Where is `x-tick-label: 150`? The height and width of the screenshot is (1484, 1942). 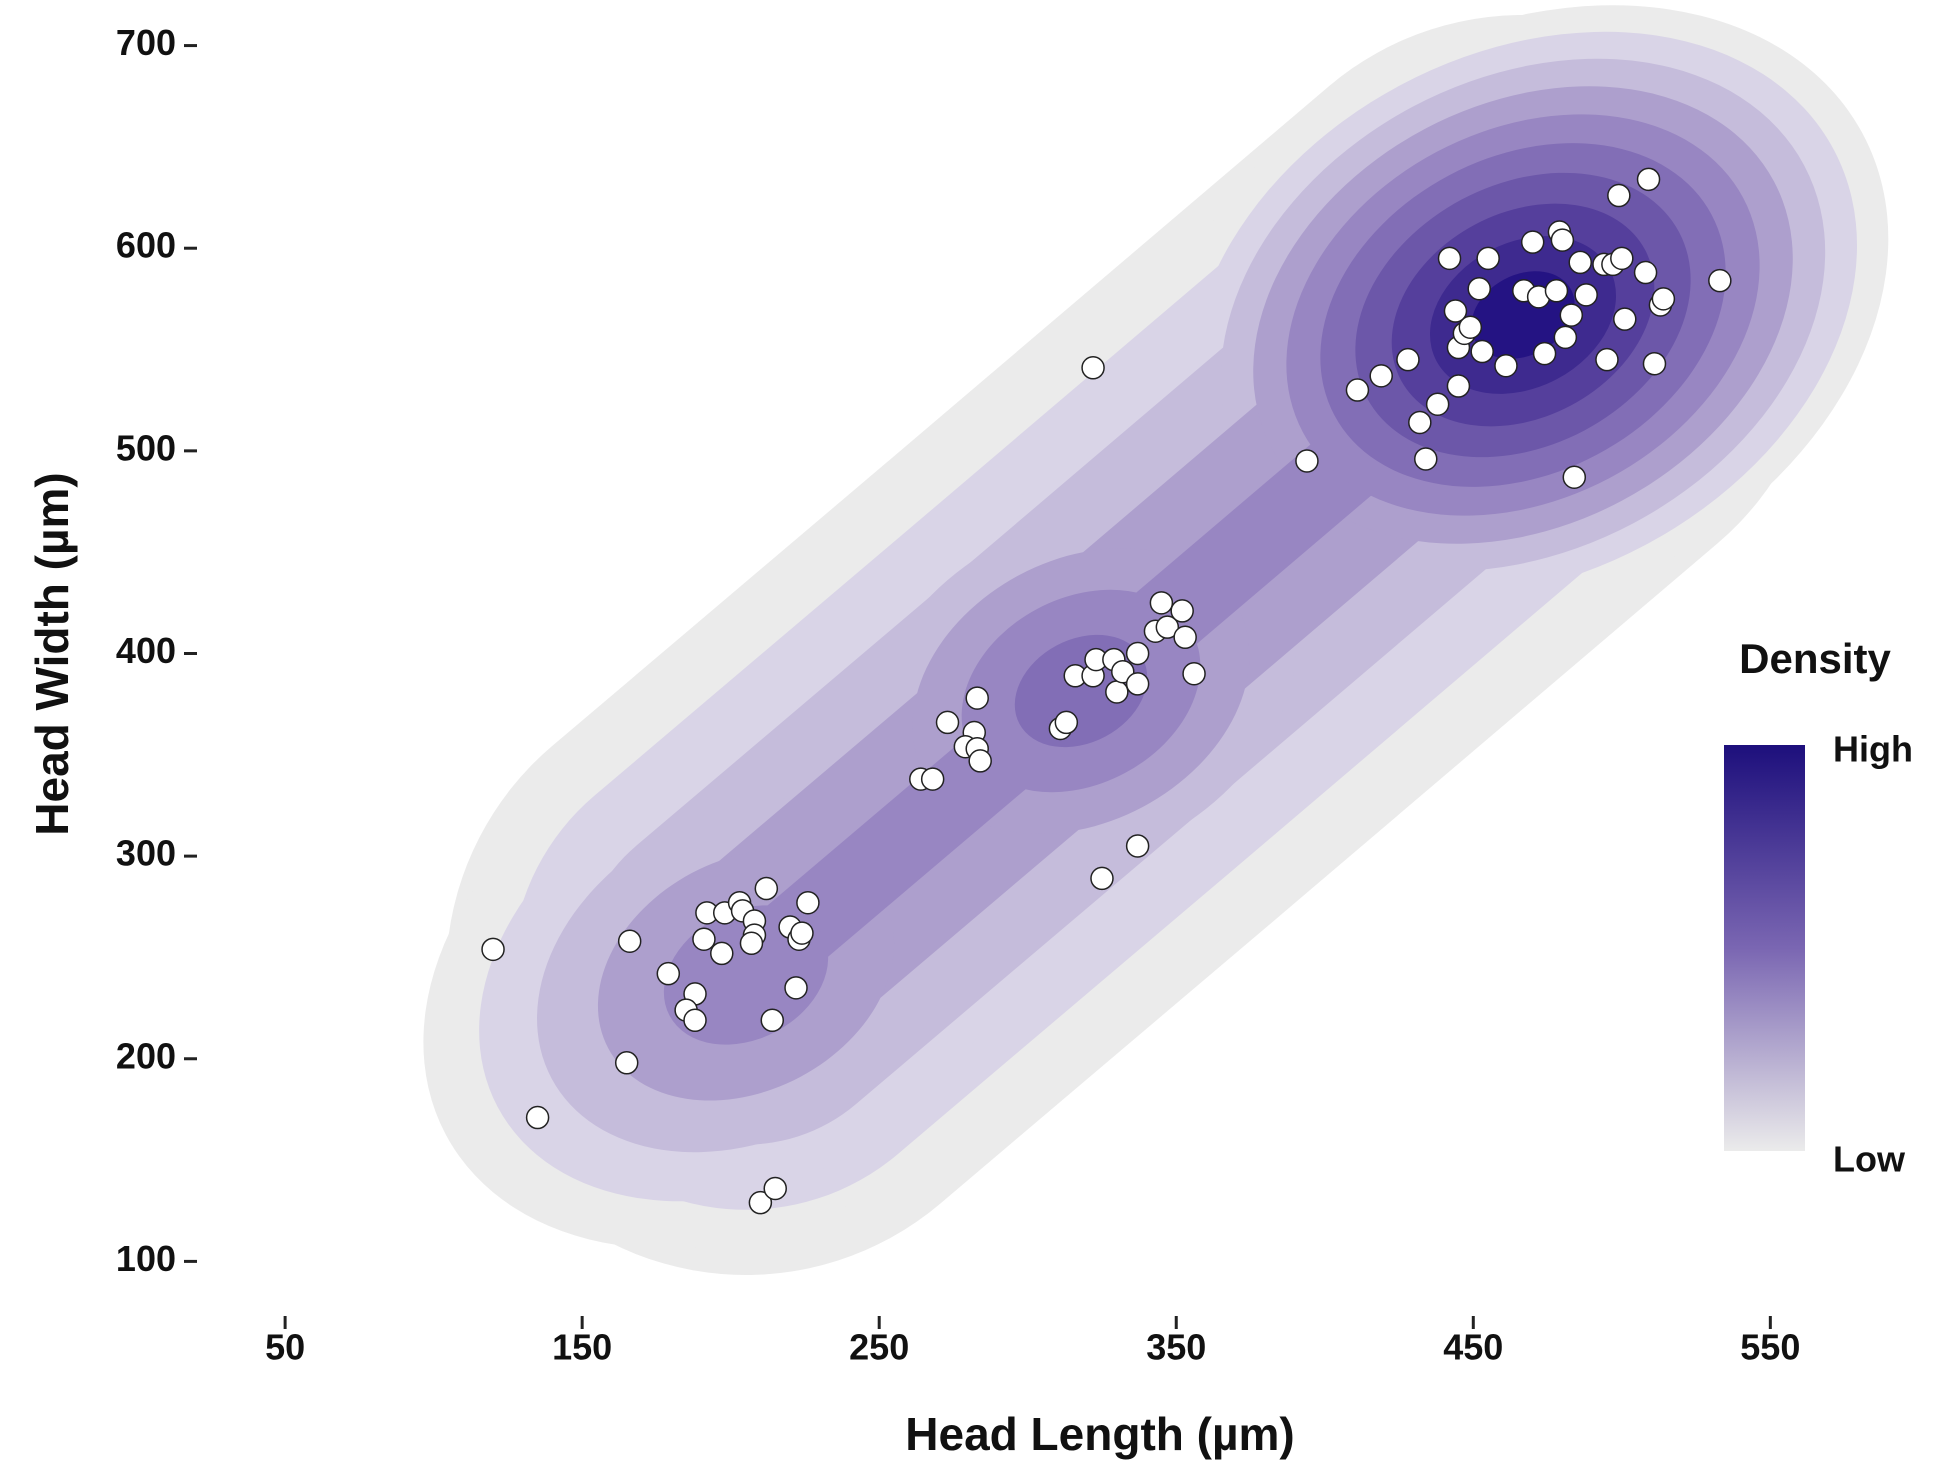
x-tick-label: 150 is located at coordinates (582, 1347).